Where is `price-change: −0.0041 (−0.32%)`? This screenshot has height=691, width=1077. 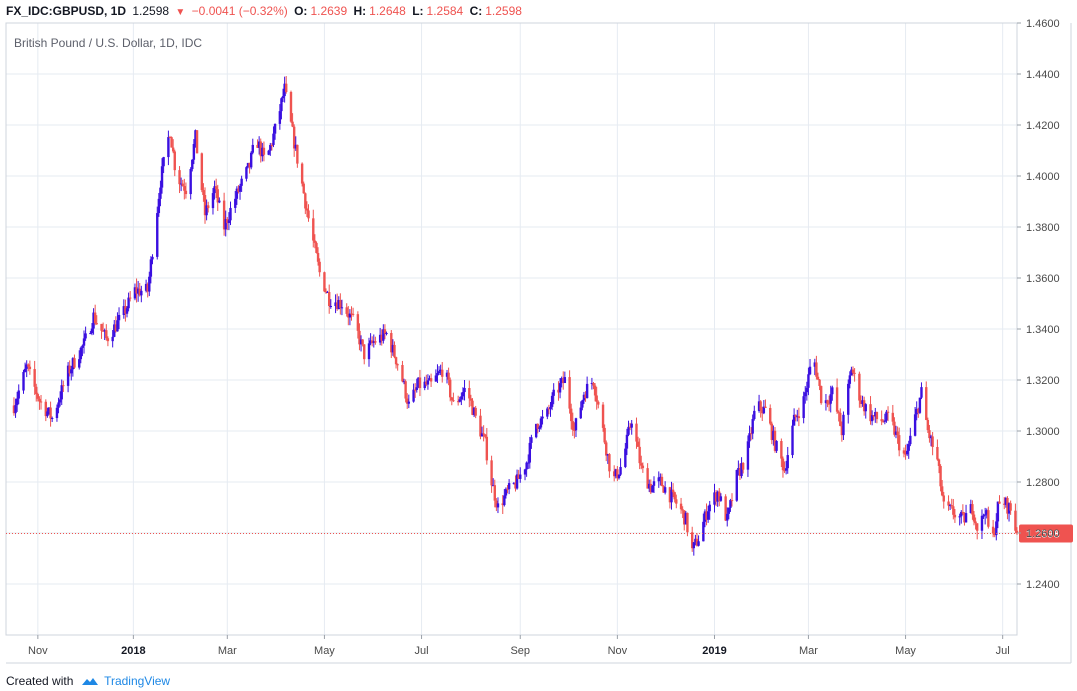 price-change: −0.0041 (−0.32%) is located at coordinates (239, 11).